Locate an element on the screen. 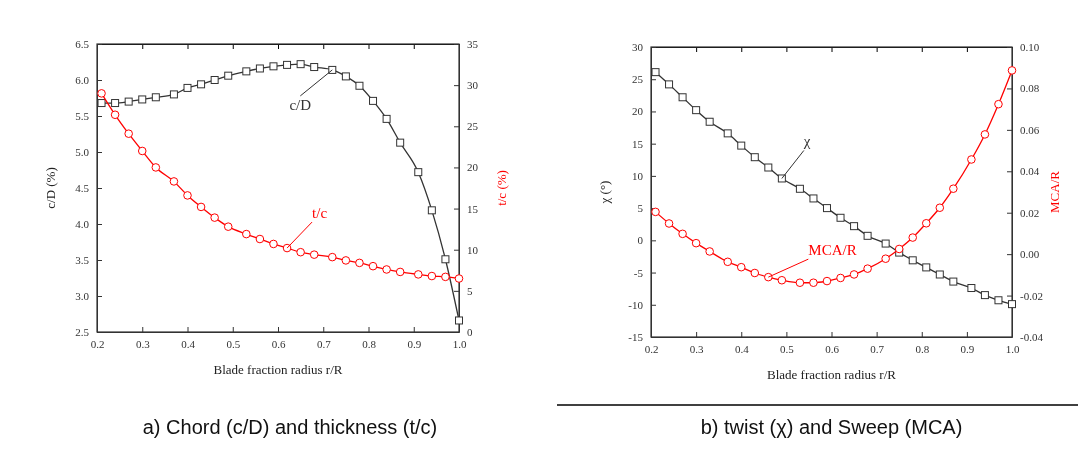 The image size is (1078, 450). y-axis-title: χ (°) is located at coordinates (604, 192).